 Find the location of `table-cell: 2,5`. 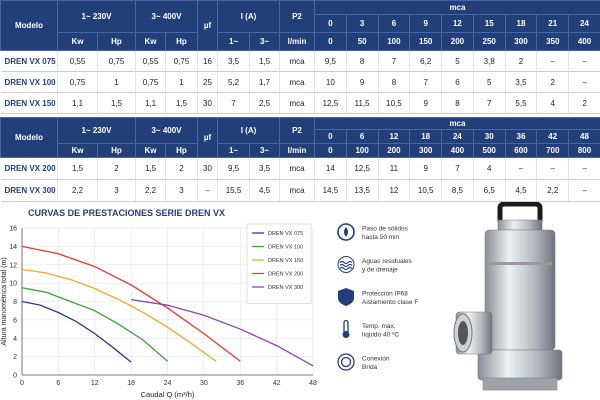

table-cell: 2,5 is located at coordinates (264, 103).